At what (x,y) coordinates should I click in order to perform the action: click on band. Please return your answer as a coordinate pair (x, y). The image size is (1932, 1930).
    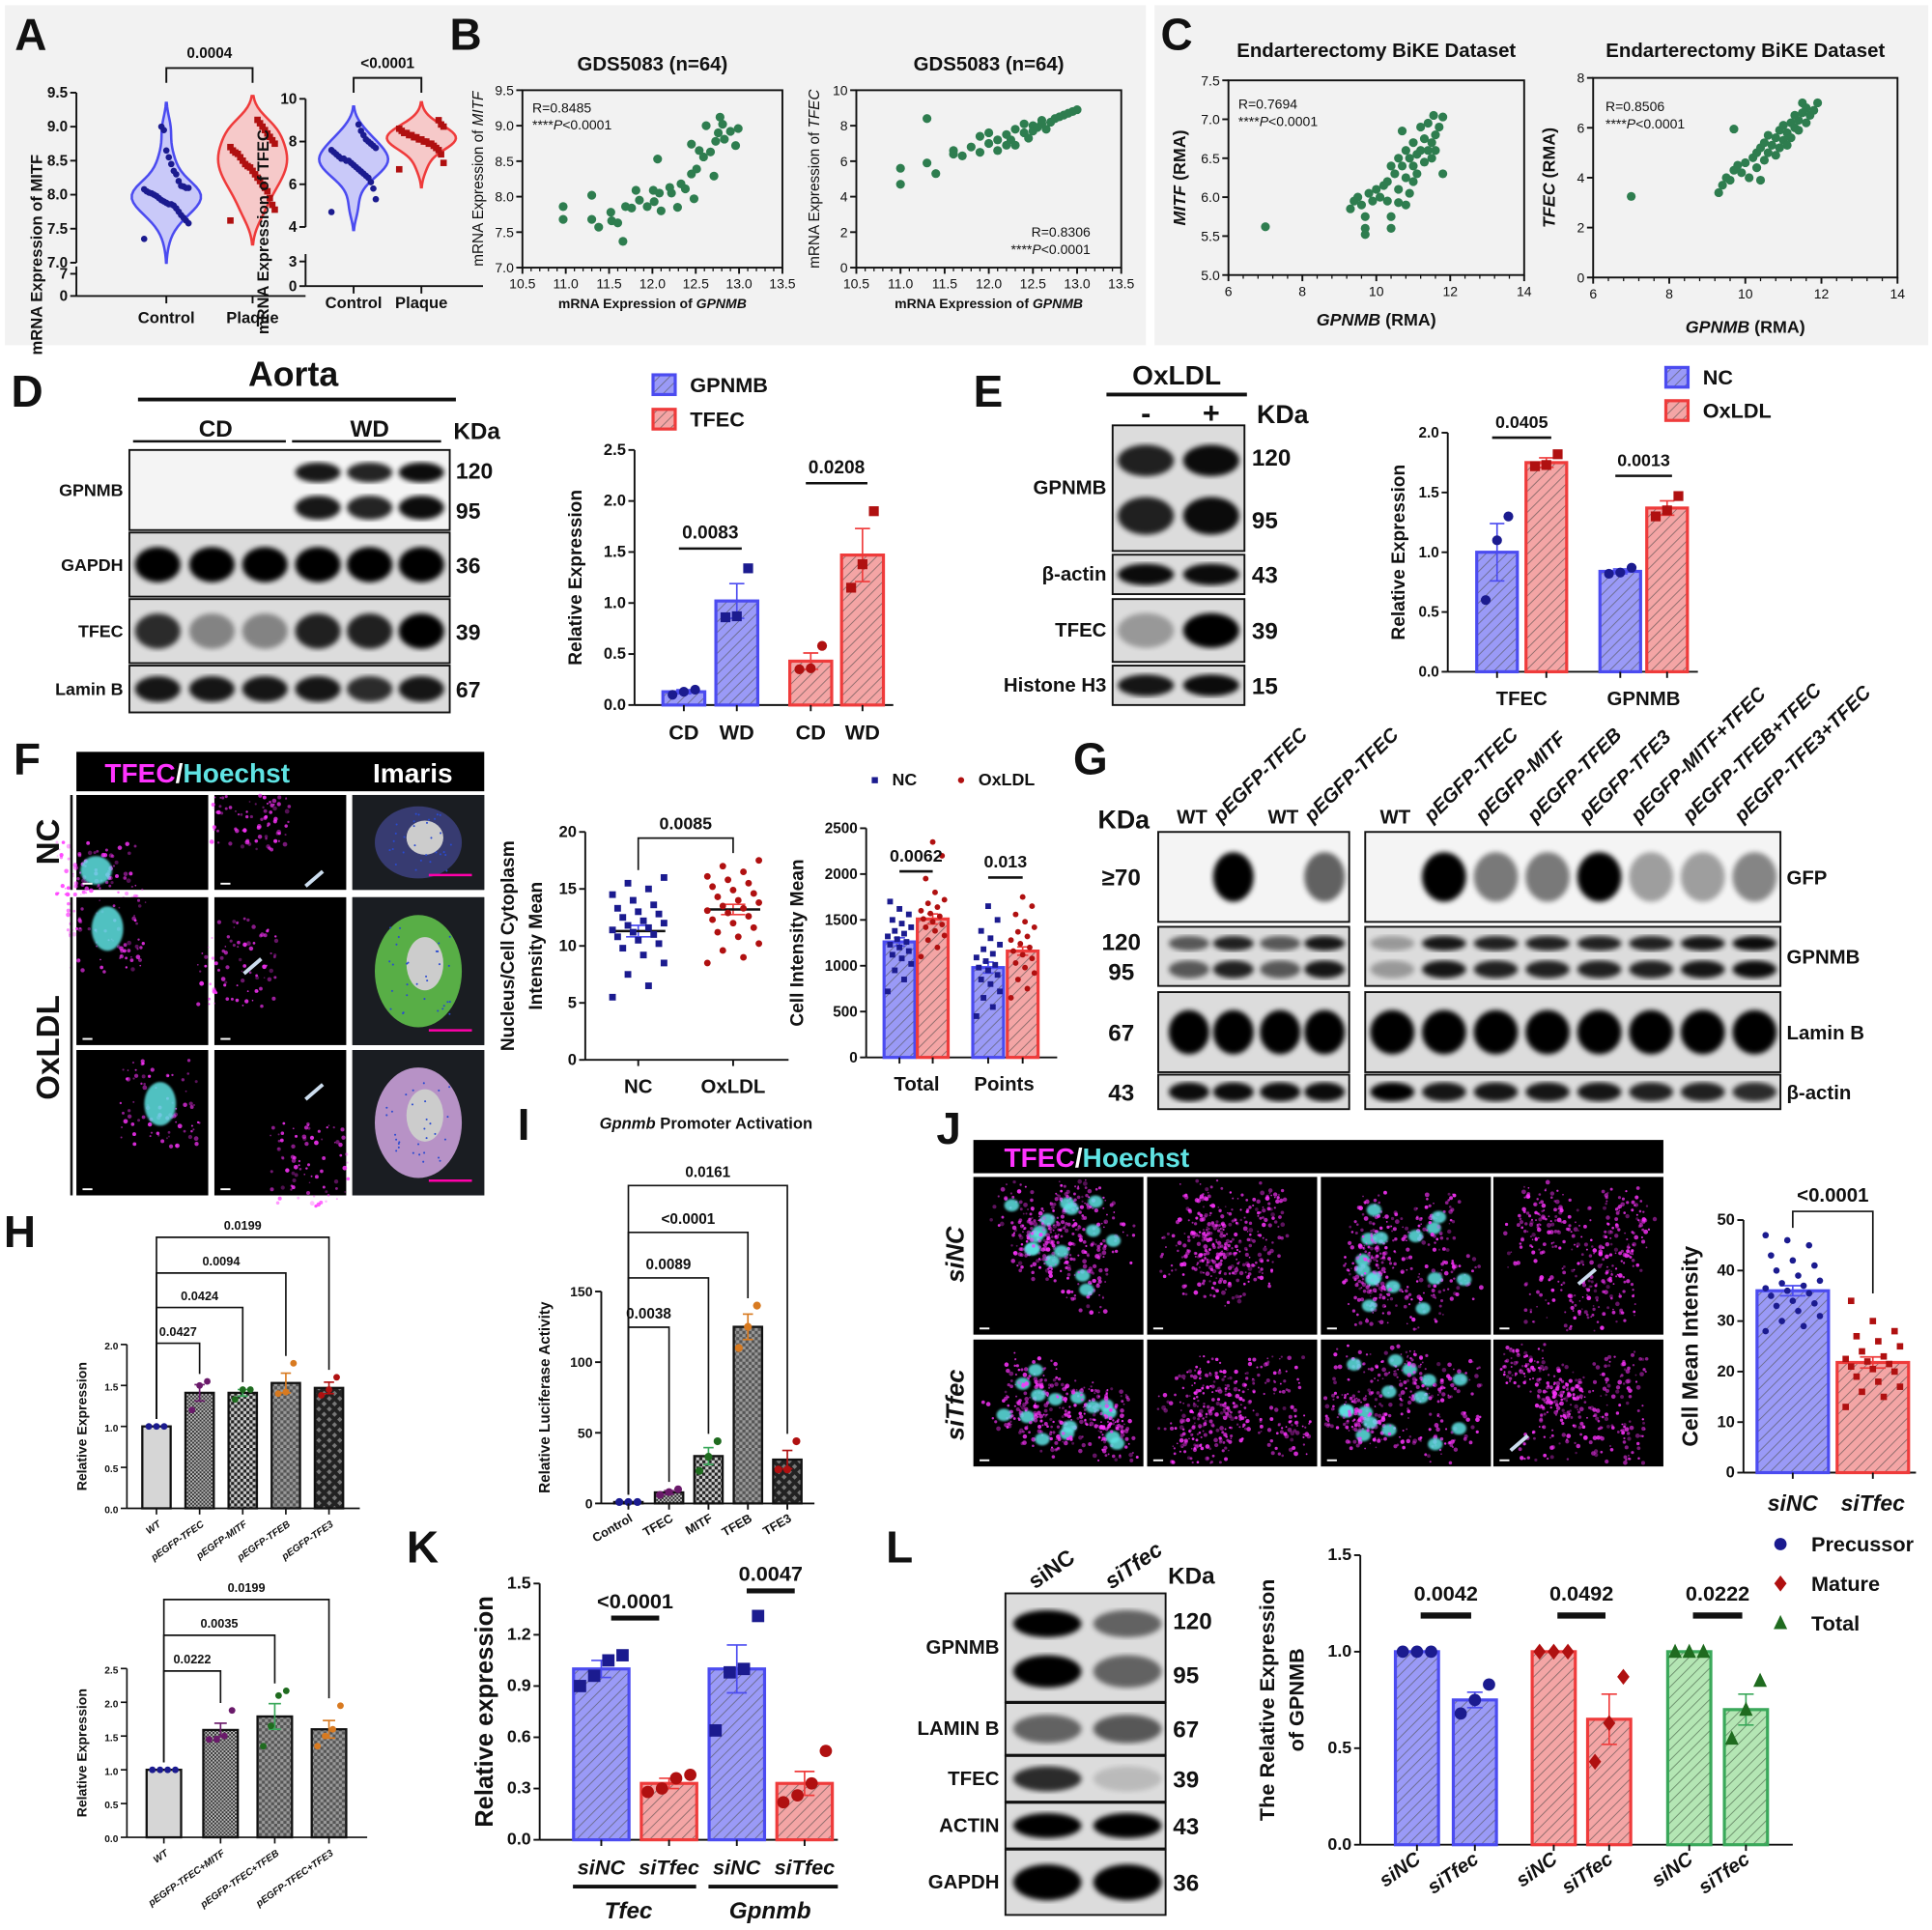
    Looking at the image, I should click on (1127, 1883).